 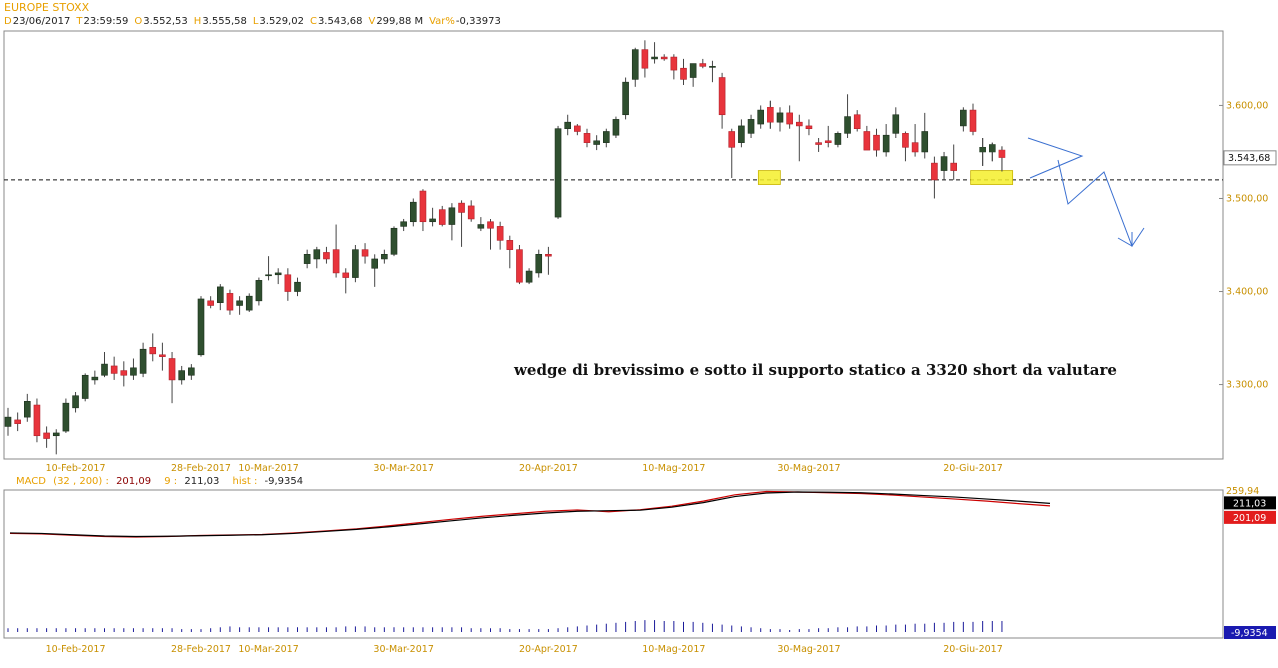 What do you see at coordinates (76, 468) in the screenshot?
I see `x-tick-label: 10-Feb-2017` at bounding box center [76, 468].